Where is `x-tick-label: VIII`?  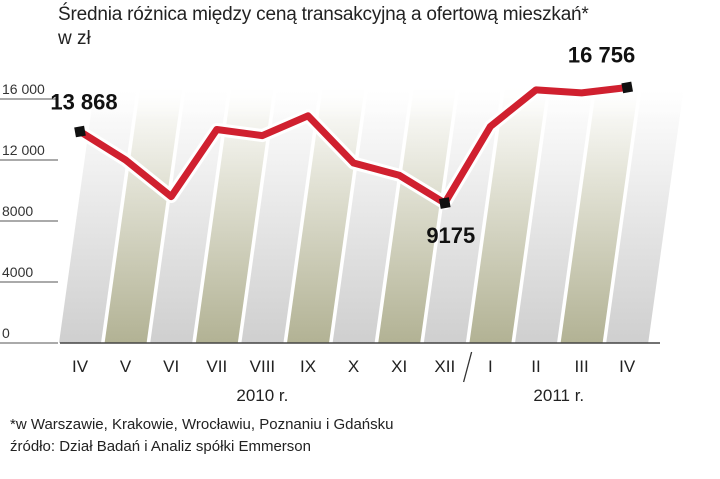 x-tick-label: VIII is located at coordinates (263, 366).